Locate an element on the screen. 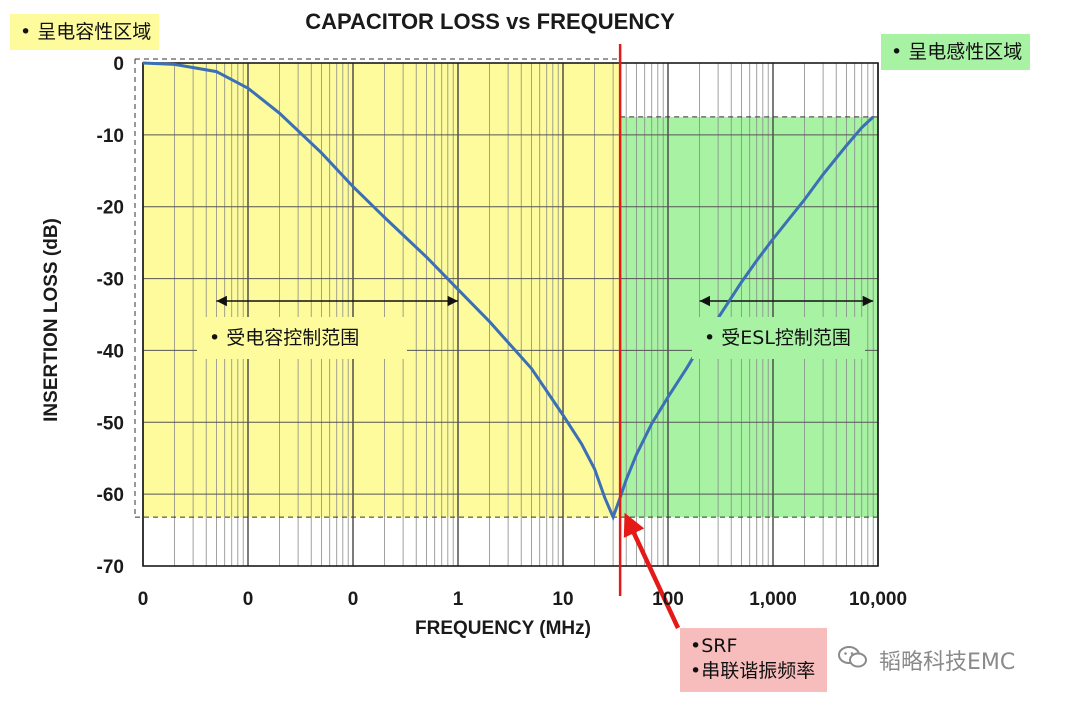 This screenshot has height=703, width=1080. esl-controlled-label: • 受ESL控制范围 is located at coordinates (778, 338).